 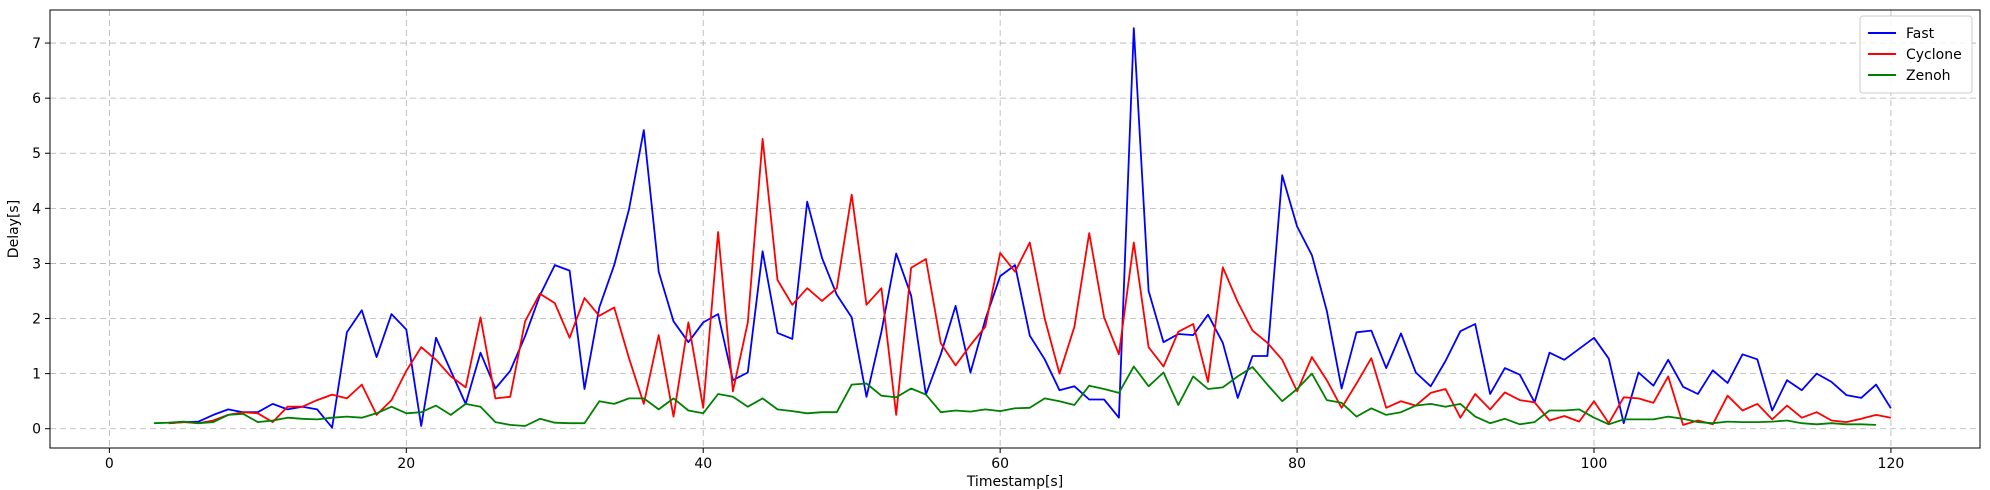 What do you see at coordinates (14, 229) in the screenshot?
I see `y-axis-label: Delay[s]` at bounding box center [14, 229].